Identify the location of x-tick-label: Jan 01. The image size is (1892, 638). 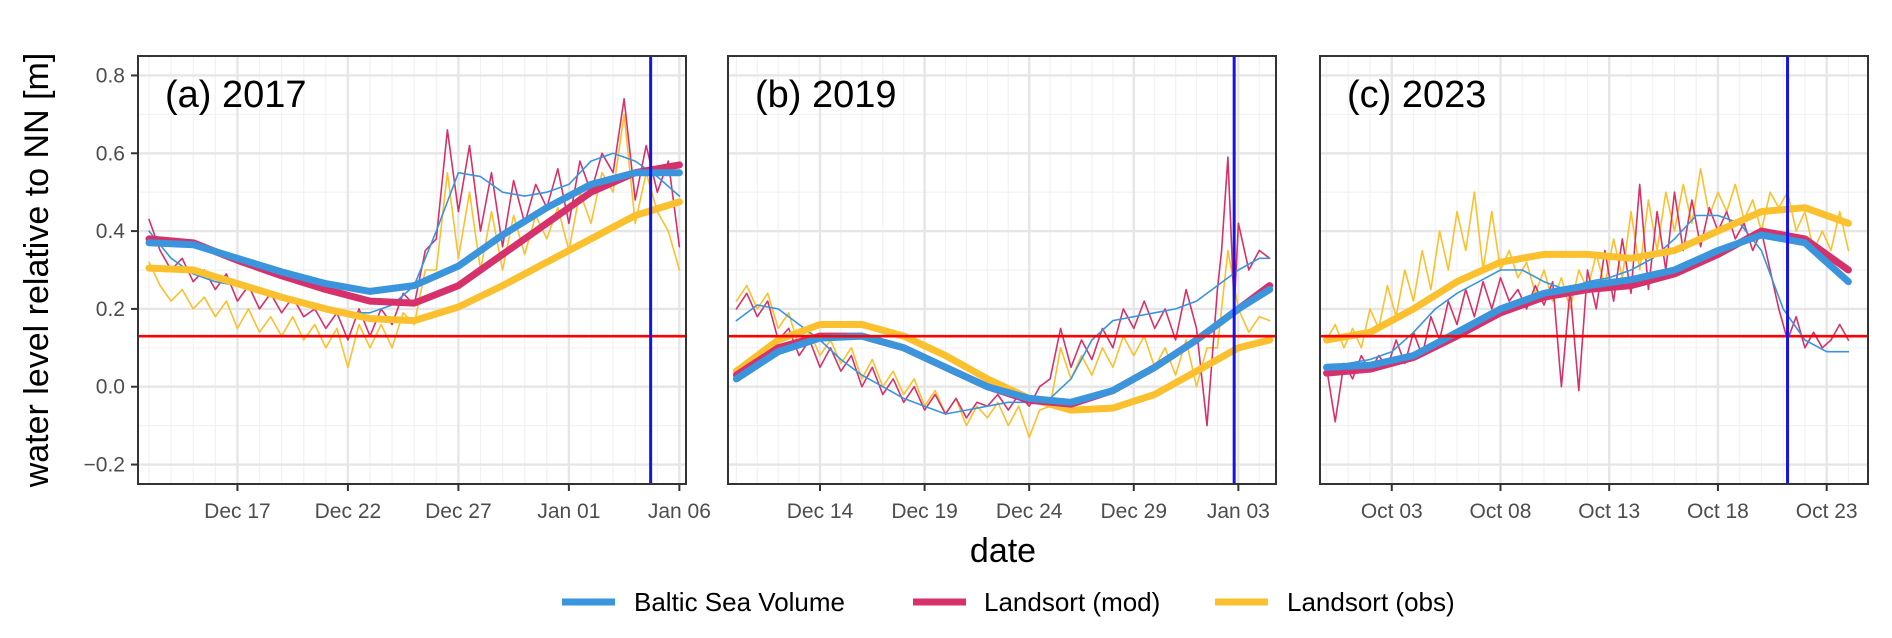
(568, 511).